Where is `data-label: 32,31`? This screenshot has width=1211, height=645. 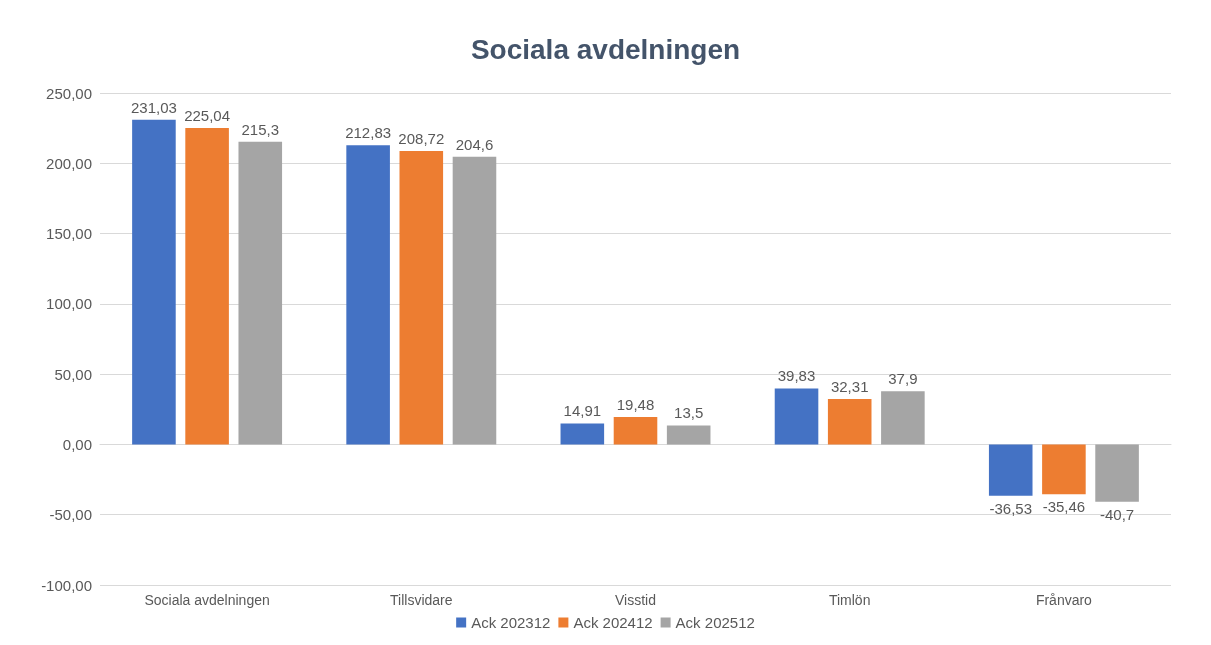
data-label: 32,31 is located at coordinates (849, 387).